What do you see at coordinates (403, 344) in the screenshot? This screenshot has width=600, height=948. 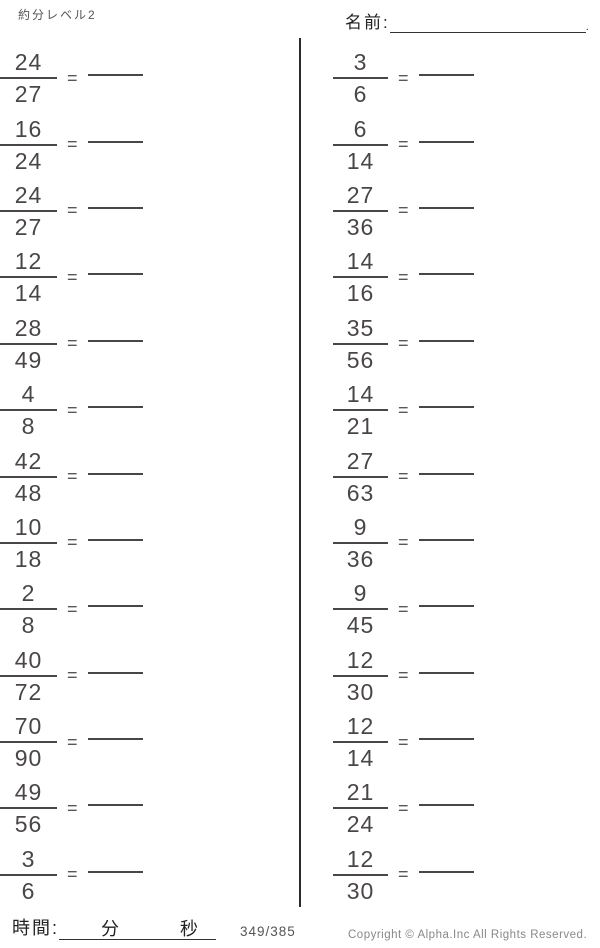 I see `problem-row: 35 56 =` at bounding box center [403, 344].